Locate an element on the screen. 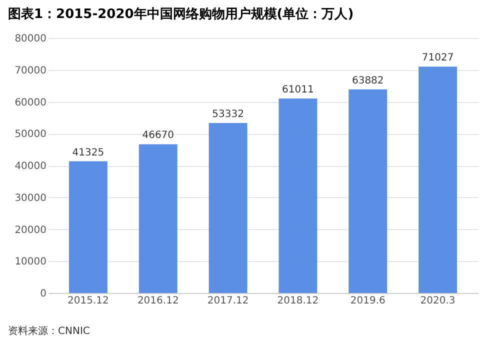 The width and height of the screenshot is (500, 362). x-tick-label: 2017.12 is located at coordinates (228, 301).